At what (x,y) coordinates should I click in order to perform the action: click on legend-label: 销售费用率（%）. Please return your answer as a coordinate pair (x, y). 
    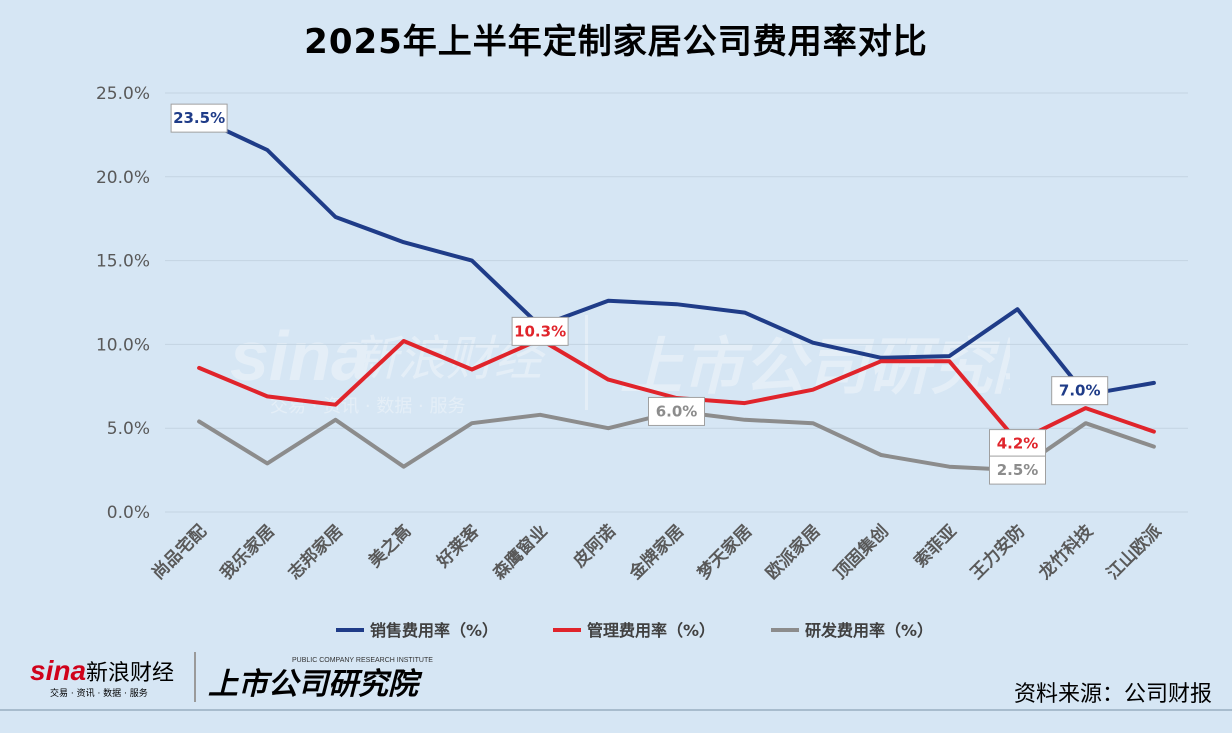
    Looking at the image, I should click on (434, 630).